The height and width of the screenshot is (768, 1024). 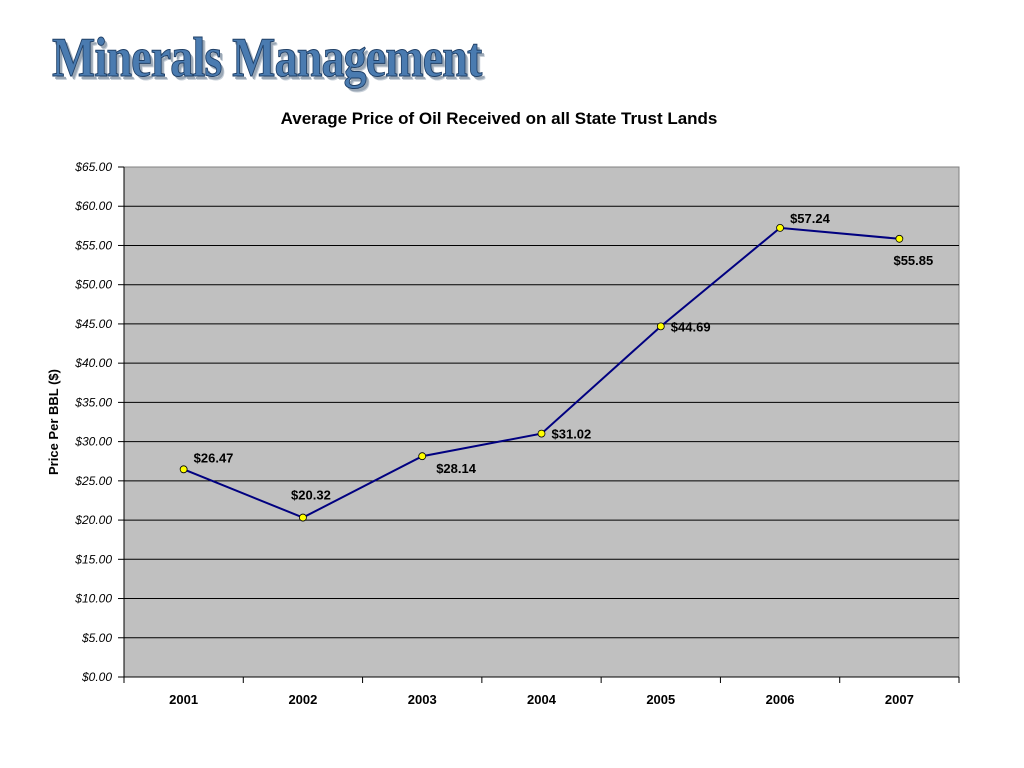 What do you see at coordinates (93, 363) in the screenshot?
I see `y-tick-label: $40.00` at bounding box center [93, 363].